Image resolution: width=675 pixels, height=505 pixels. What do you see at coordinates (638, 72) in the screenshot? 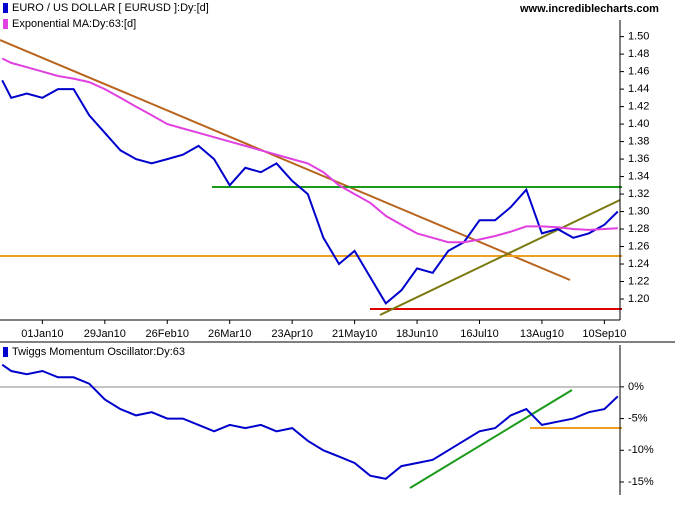
I see `y-tick-label: 1.46` at bounding box center [638, 72].